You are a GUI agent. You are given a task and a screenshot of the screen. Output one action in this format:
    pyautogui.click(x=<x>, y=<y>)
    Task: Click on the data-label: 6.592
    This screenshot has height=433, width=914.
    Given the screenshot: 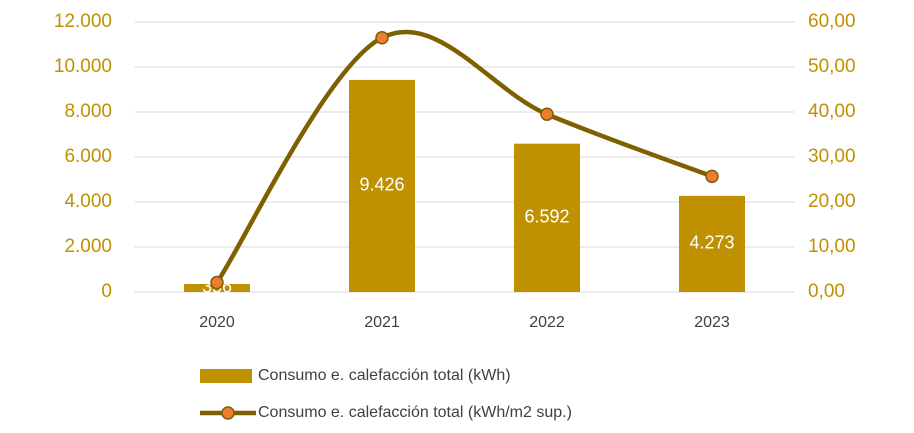 What is the action you would take?
    pyautogui.click(x=546, y=217)
    